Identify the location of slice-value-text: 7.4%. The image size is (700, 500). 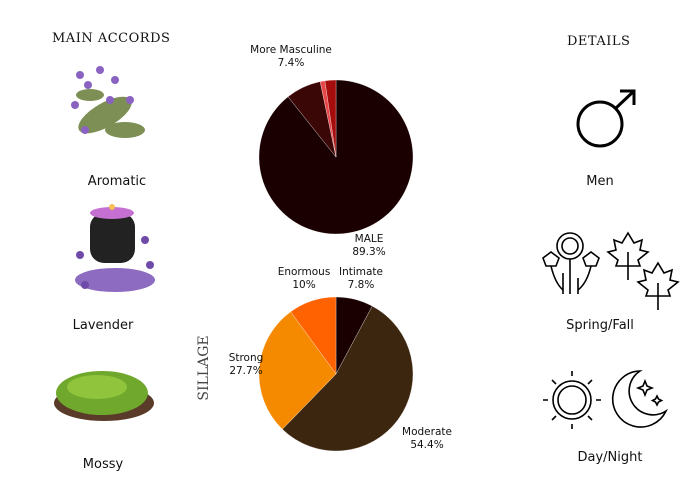
(291, 63).